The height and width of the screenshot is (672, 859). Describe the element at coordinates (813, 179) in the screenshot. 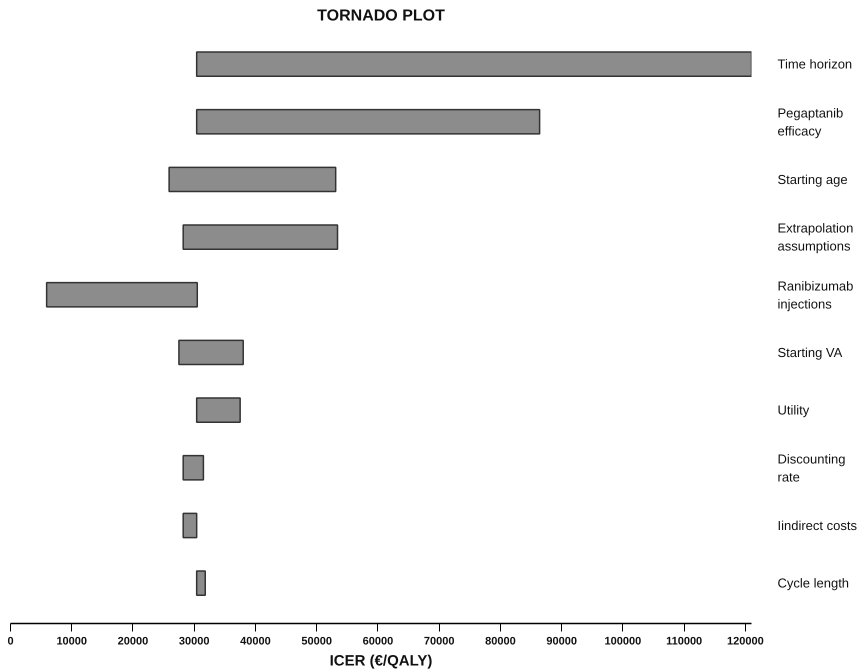

I see `y-tick-label: Starting age` at that location.